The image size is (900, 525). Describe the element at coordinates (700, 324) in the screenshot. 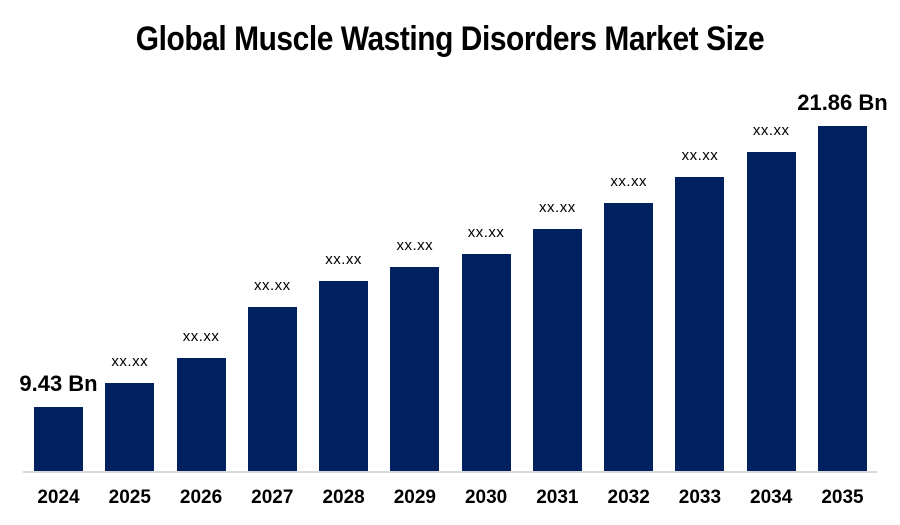

I see `bar-2033` at that location.